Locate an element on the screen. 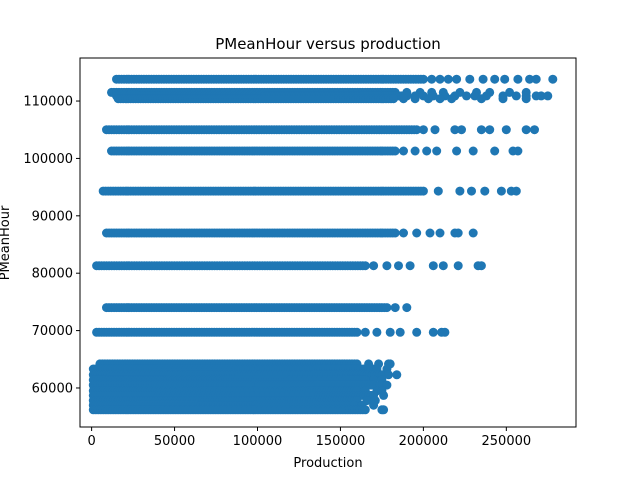  x-tick-label: 150000 is located at coordinates (341, 441).